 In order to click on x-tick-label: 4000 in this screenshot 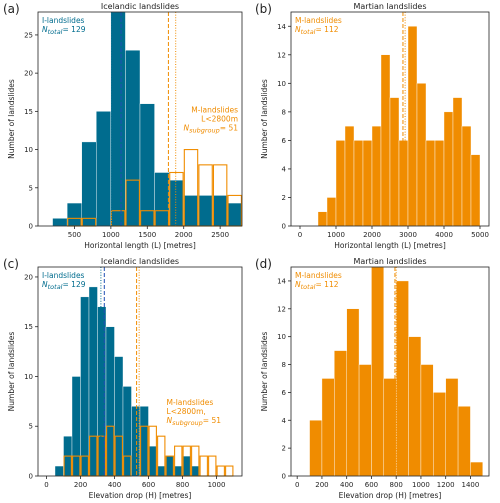, I will do `click(444, 235)`.